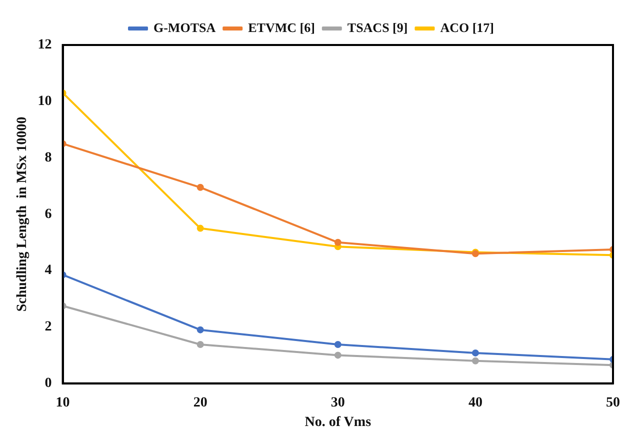 The height and width of the screenshot is (435, 627). I want to click on x-tick-label: 20, so click(200, 402).